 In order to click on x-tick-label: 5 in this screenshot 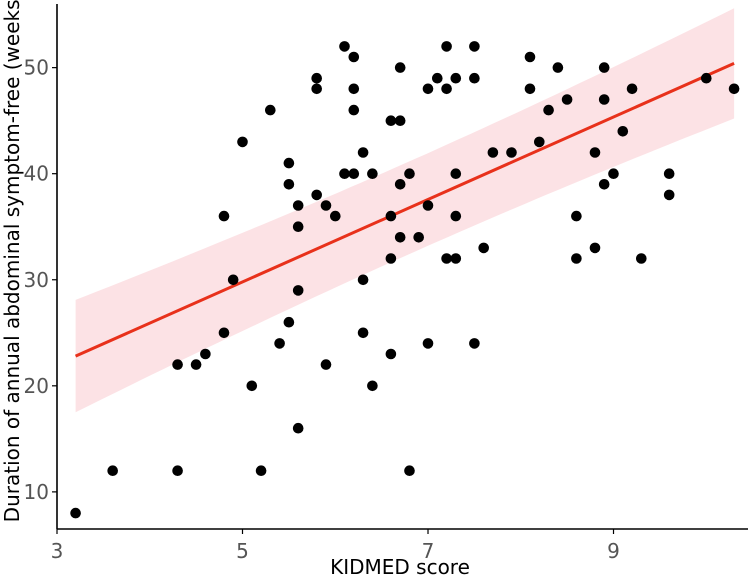, I will do `click(242, 551)`.